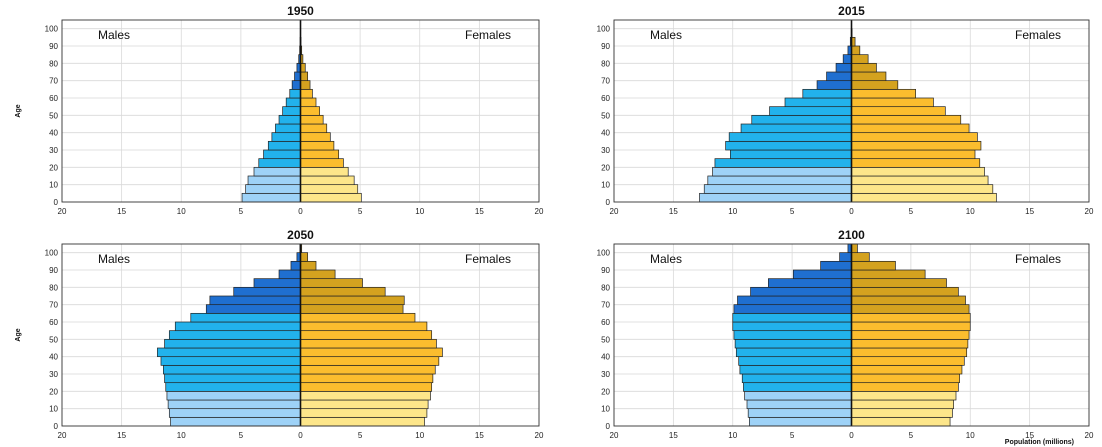  What do you see at coordinates (300, 11) in the screenshot?
I see `panel-title: 1950` at bounding box center [300, 11].